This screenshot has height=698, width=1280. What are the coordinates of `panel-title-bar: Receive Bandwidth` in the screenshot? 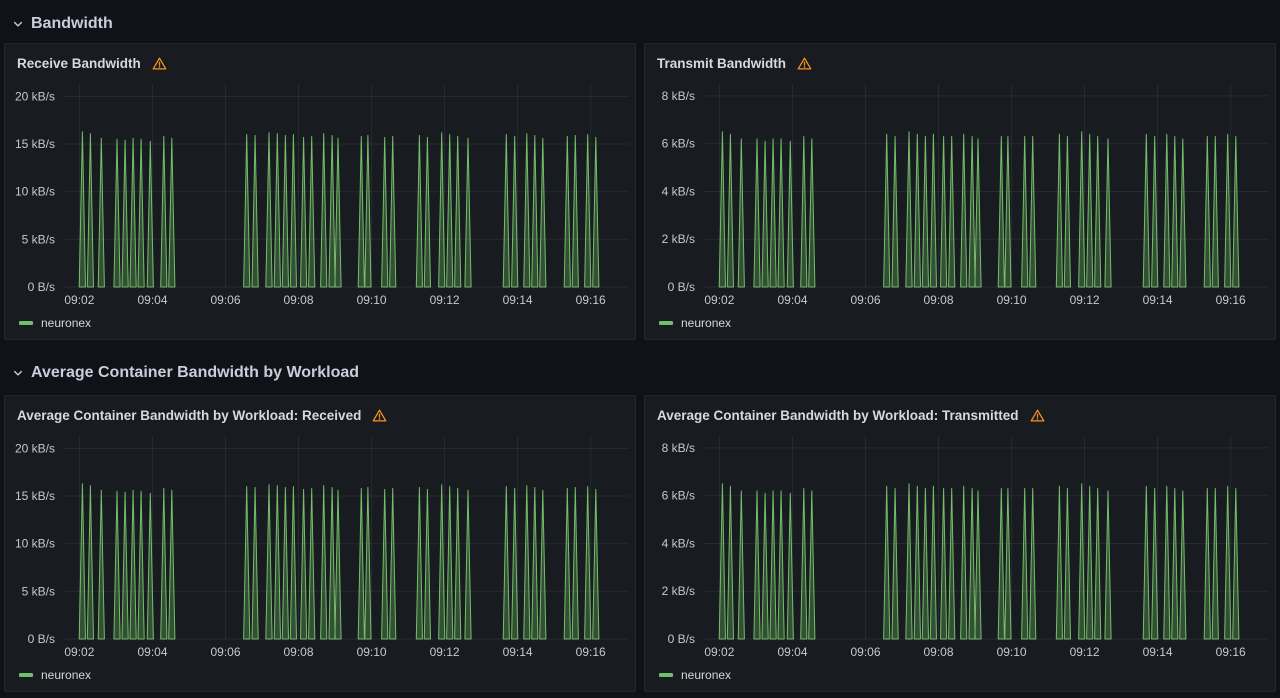 It's located at (320, 60).